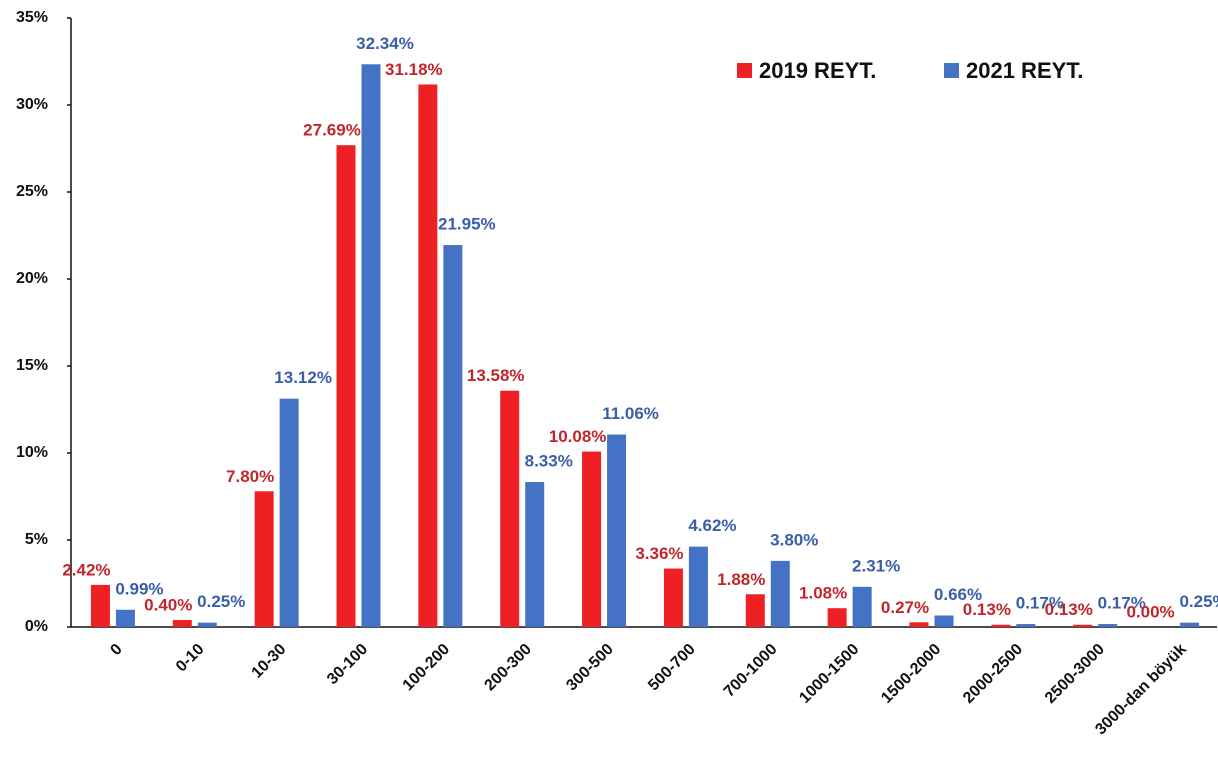  What do you see at coordinates (32, 365) in the screenshot?
I see `y-tick-label: 15%` at bounding box center [32, 365].